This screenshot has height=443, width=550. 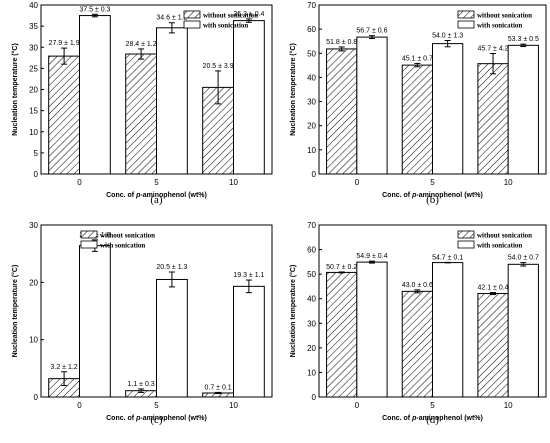 I want to click on data-label: 36.3 ± 0.4, so click(x=248, y=14).